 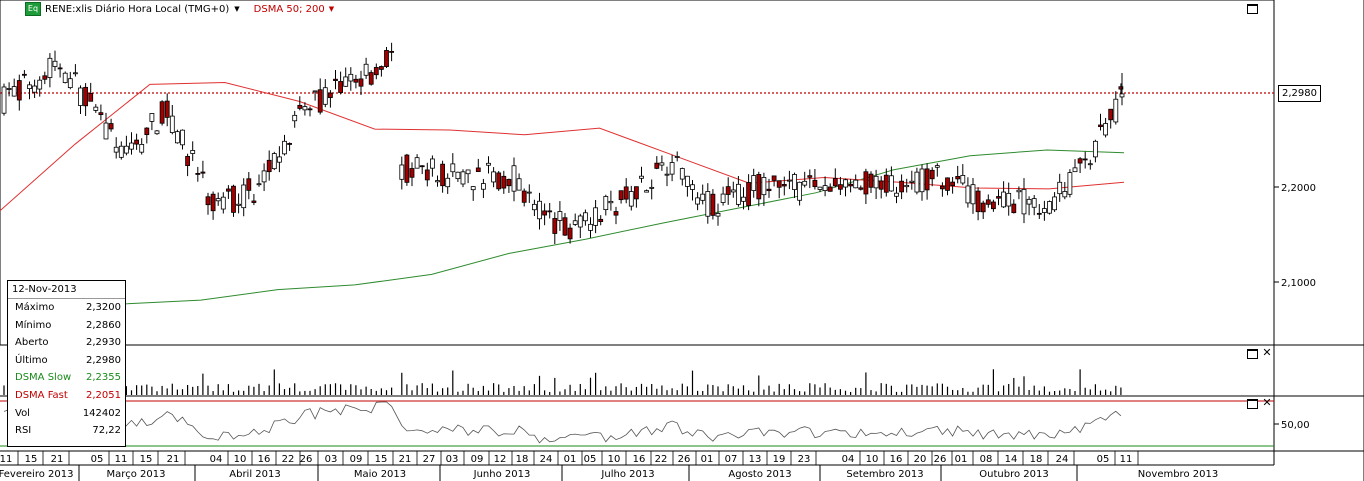 What do you see at coordinates (1298, 188) in the screenshot?
I see `y-tick-label: 2,2000` at bounding box center [1298, 188].